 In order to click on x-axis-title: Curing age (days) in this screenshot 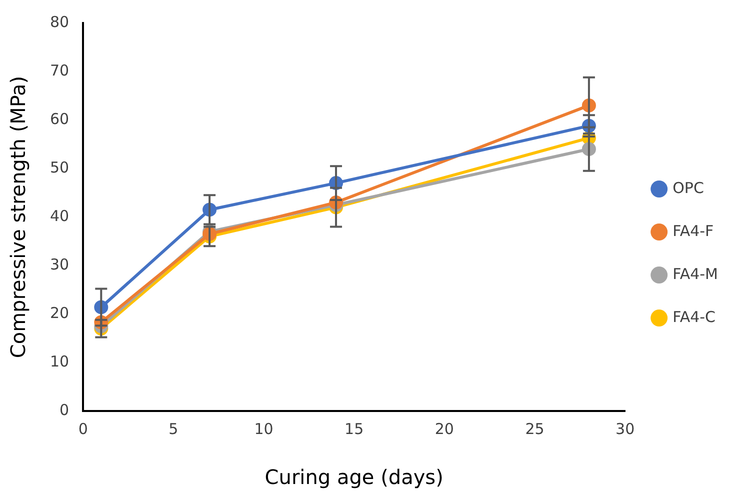, I will do `click(354, 477)`.